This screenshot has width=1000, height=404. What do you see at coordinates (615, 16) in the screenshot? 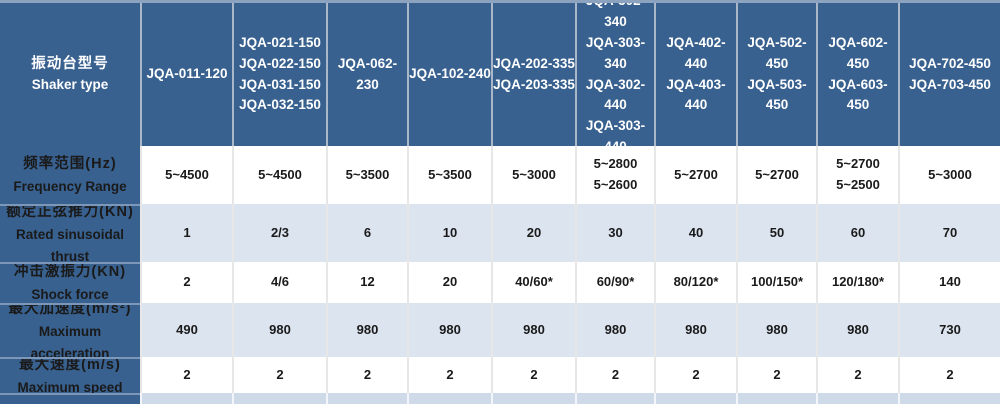
I see `model-name: JQA-302-340` at bounding box center [615, 16].